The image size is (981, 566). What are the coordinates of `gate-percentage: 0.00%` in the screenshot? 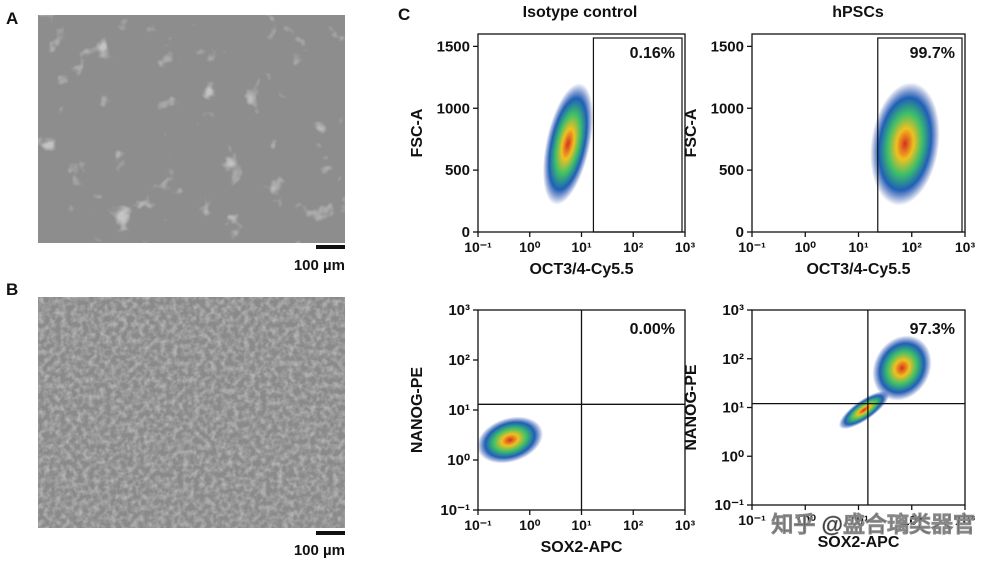 It's located at (652, 329).